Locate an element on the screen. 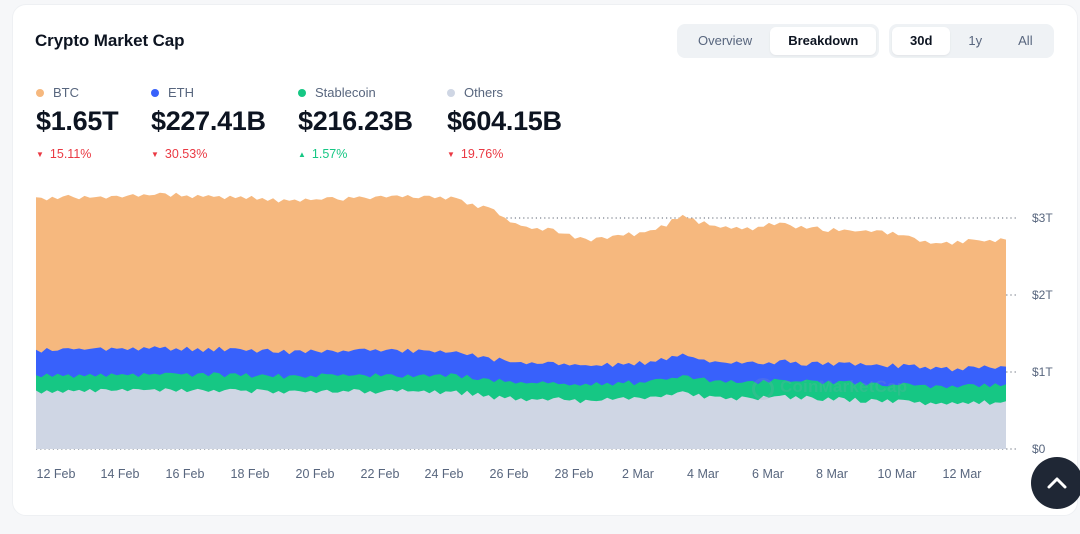 This screenshot has height=534, width=1080. chevron-up-icon is located at coordinates (1057, 483).